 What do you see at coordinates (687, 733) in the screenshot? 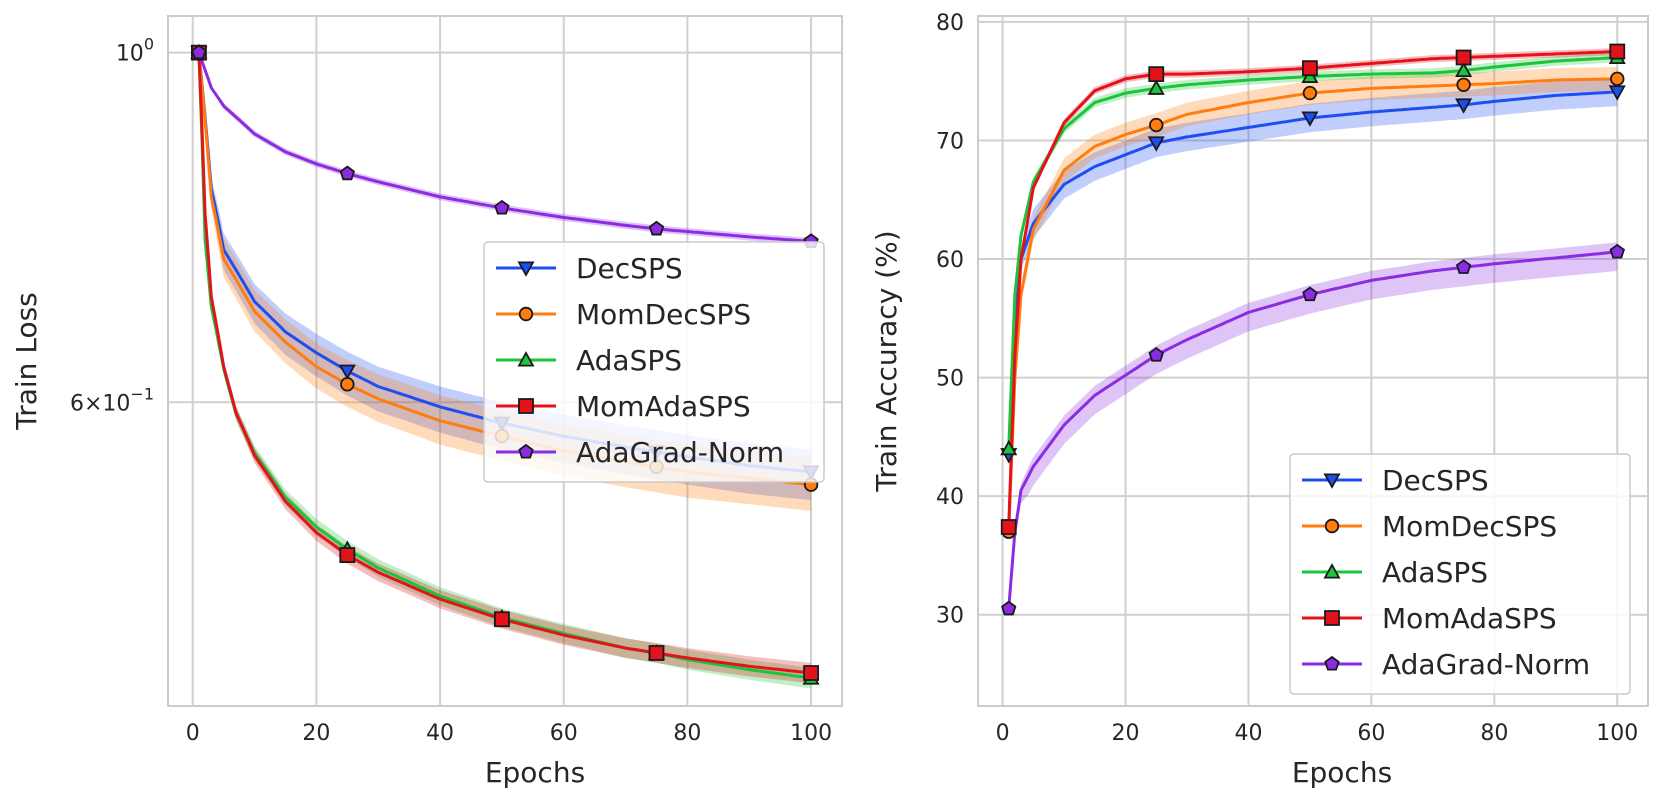
I see `loss-x-tick-label: 80` at bounding box center [687, 733].